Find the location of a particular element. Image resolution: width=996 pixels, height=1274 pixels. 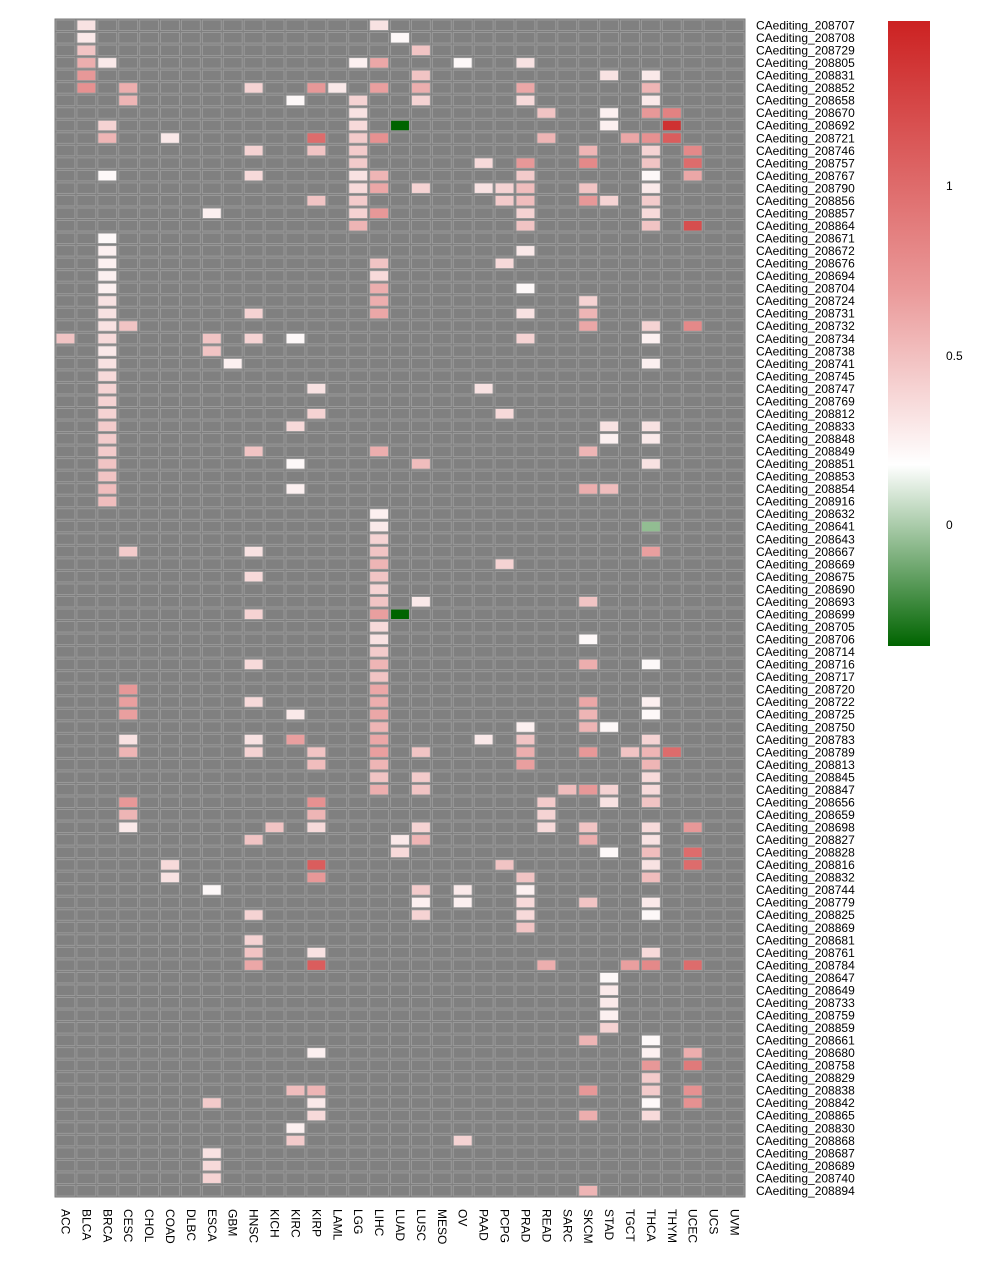

row-label: CAediting_208680 is located at coordinates (805, 1053).